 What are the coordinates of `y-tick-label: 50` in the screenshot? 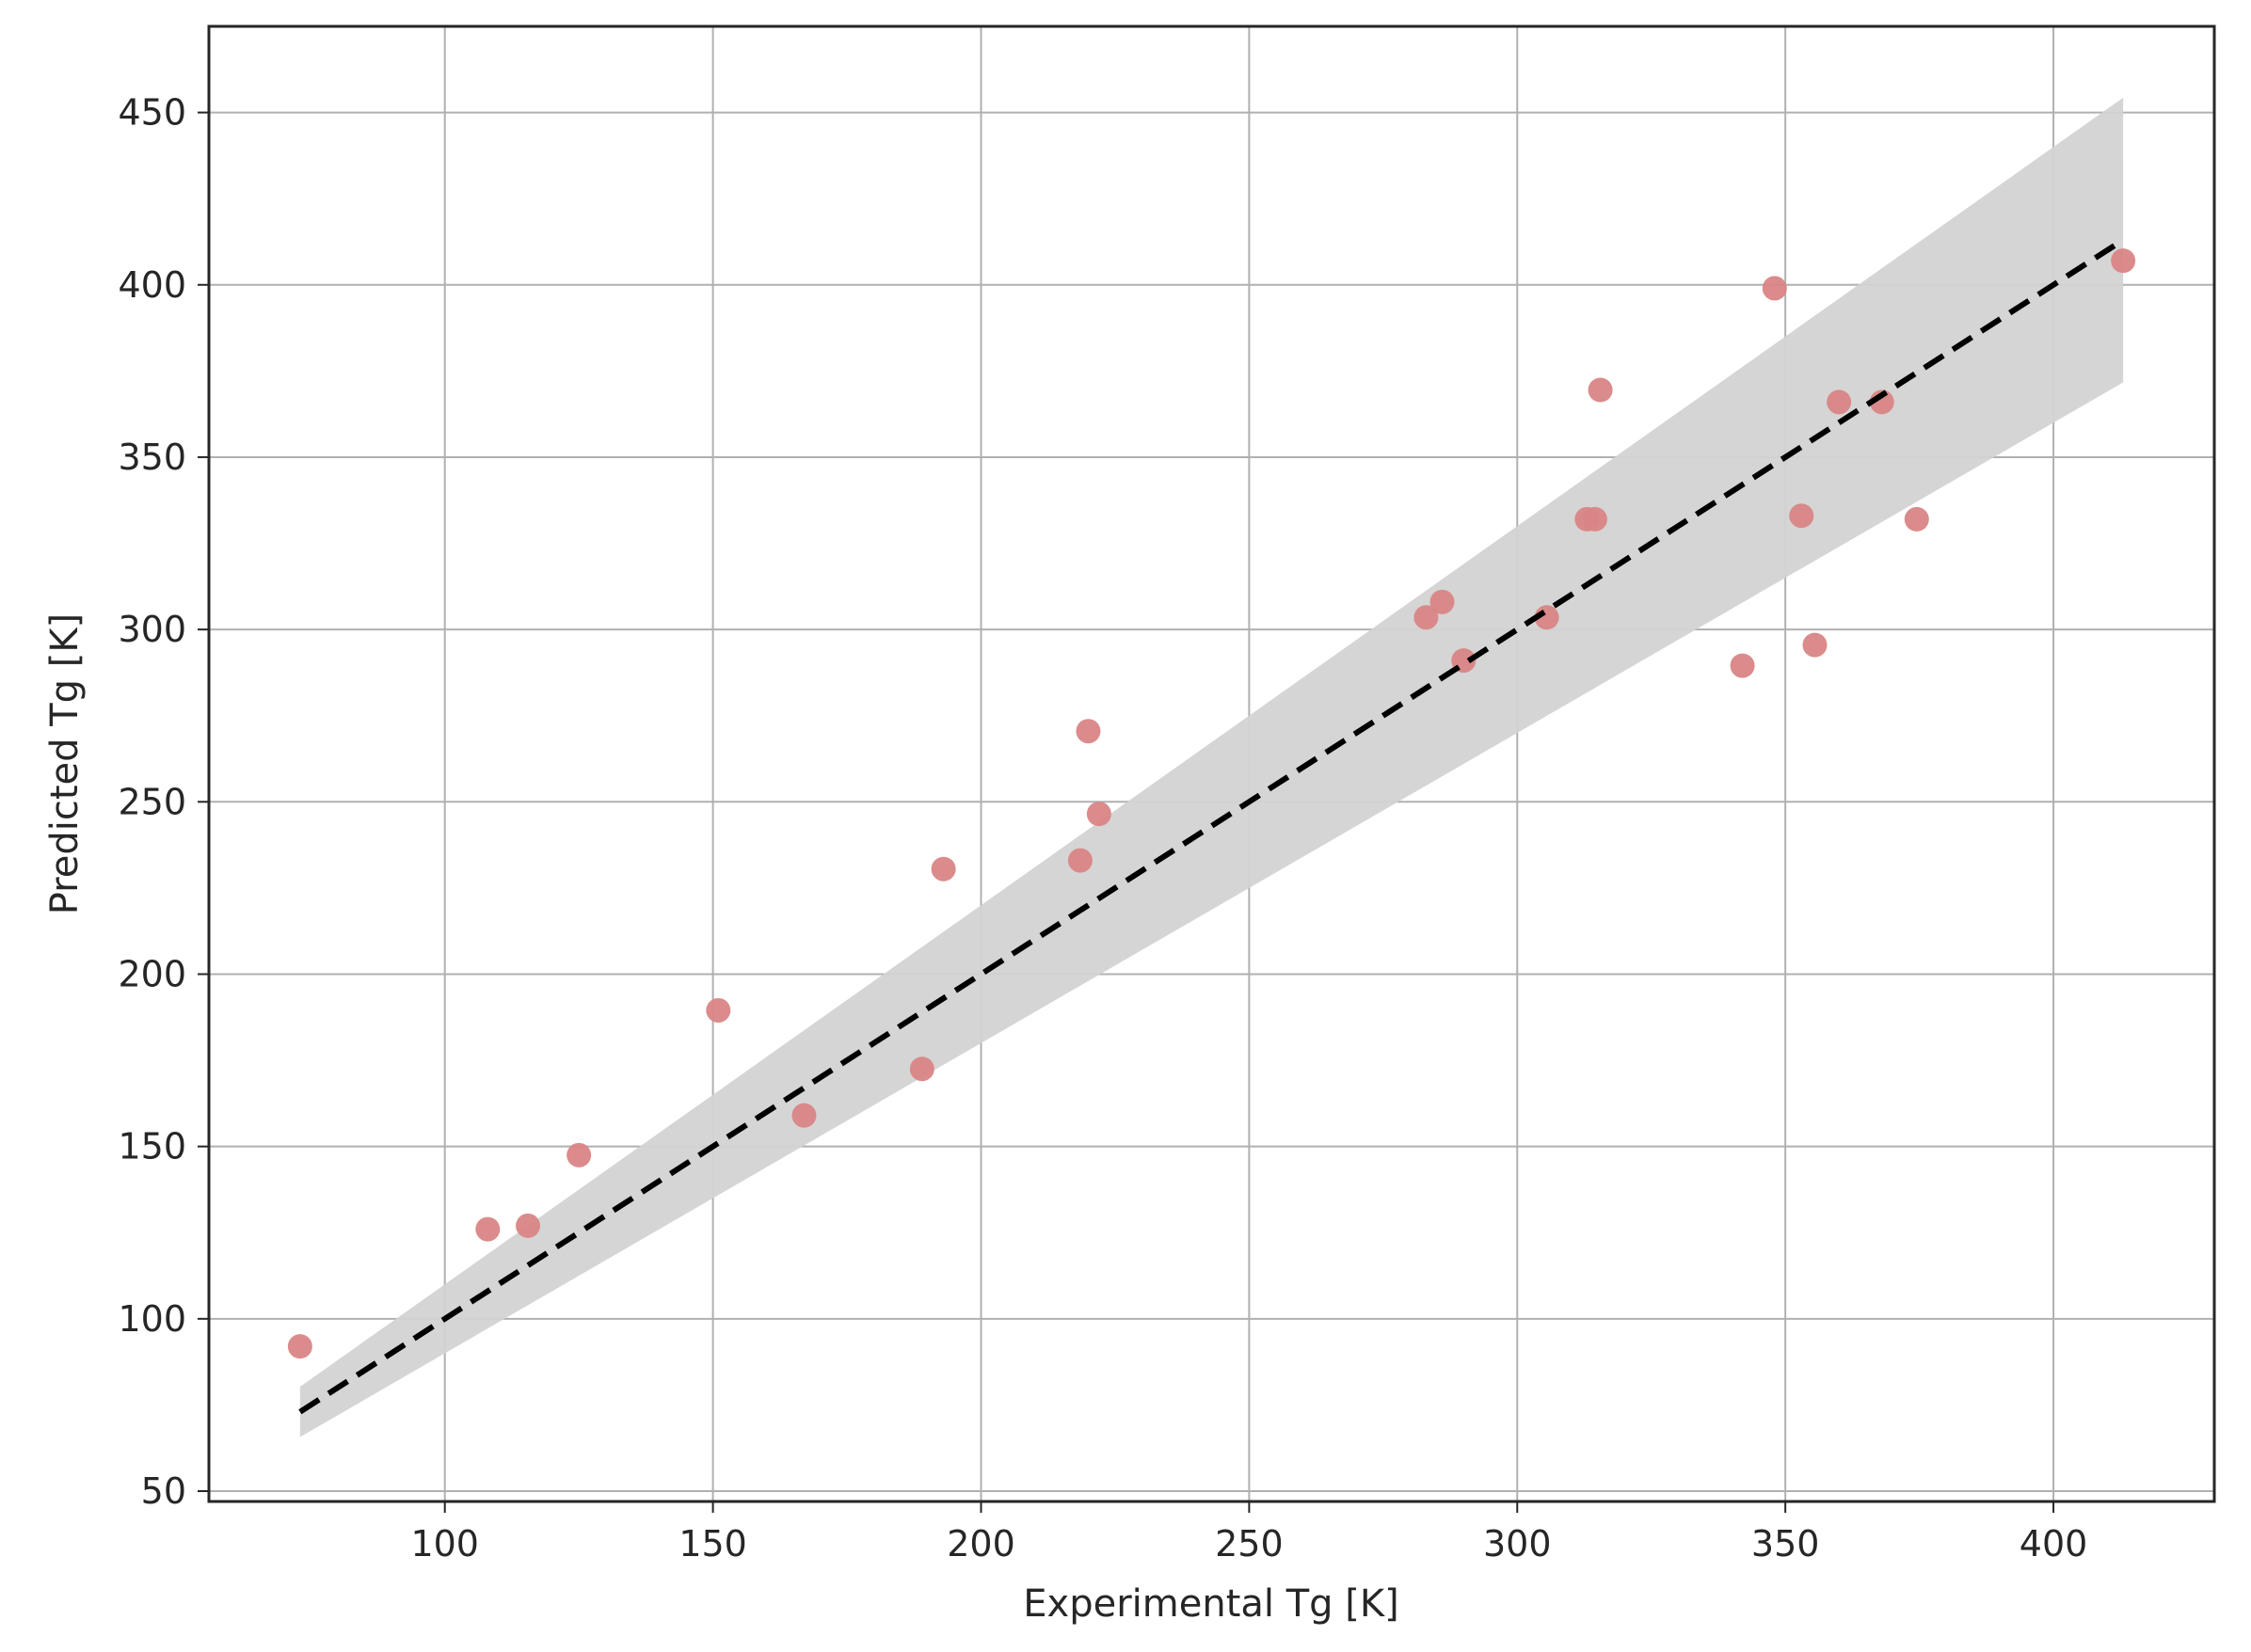 It's located at (163, 1491).